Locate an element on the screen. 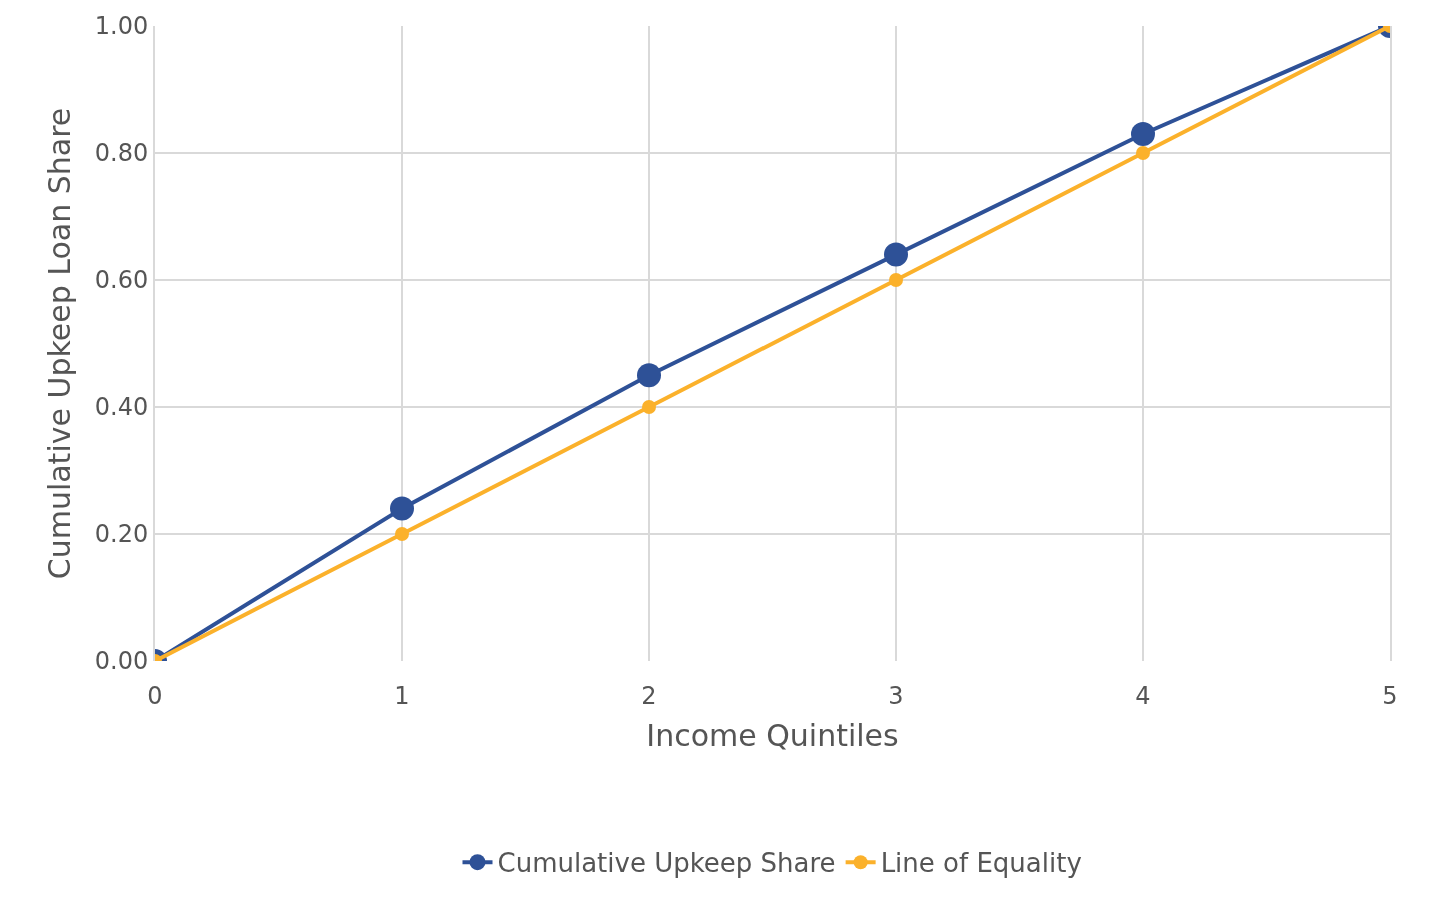 This screenshot has height=918, width=1430. x-tick-label: 4 is located at coordinates (1143, 696).